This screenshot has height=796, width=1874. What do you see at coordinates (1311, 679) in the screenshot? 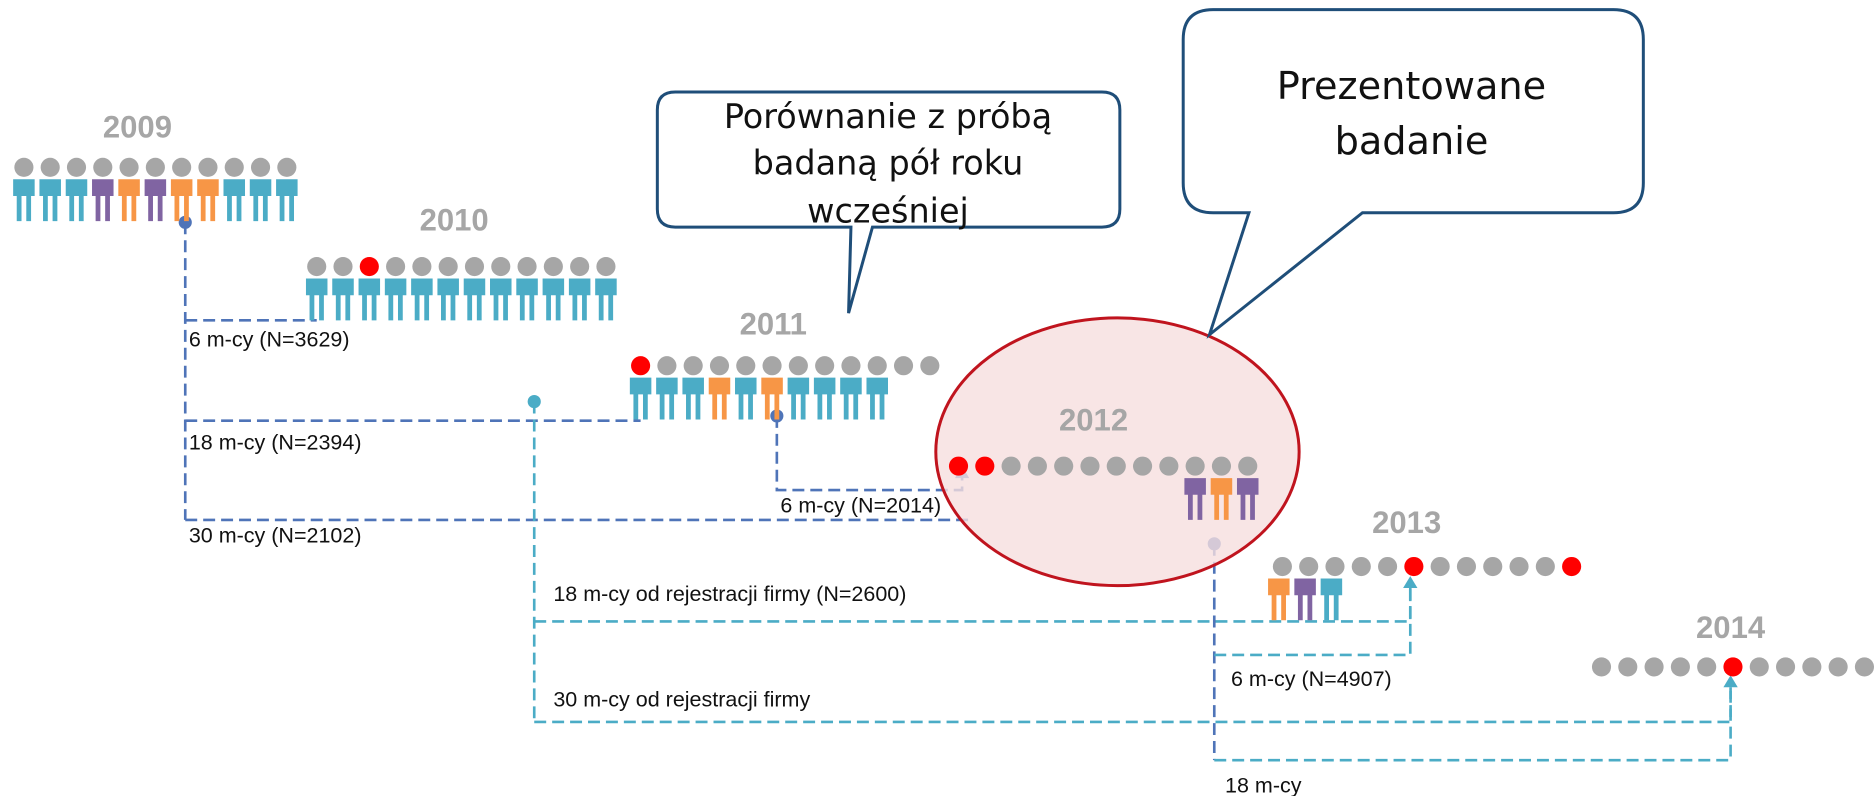
I see `interval-label: 6 m-cy (N=4907)` at bounding box center [1311, 679].